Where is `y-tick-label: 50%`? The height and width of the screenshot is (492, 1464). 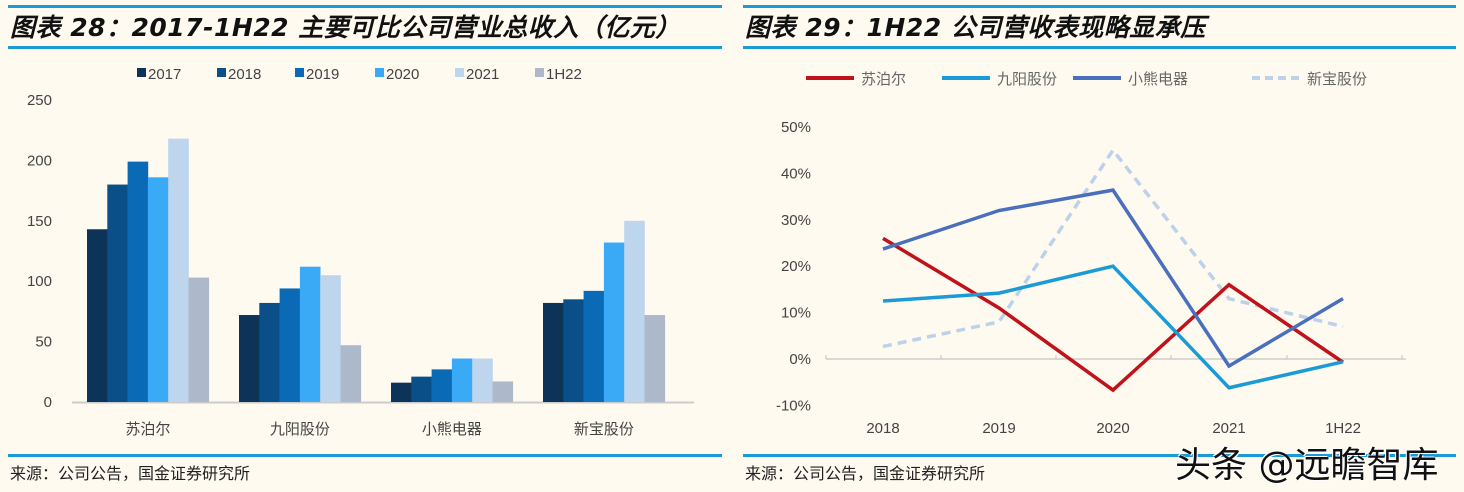 y-tick-label: 50% is located at coordinates (796, 127).